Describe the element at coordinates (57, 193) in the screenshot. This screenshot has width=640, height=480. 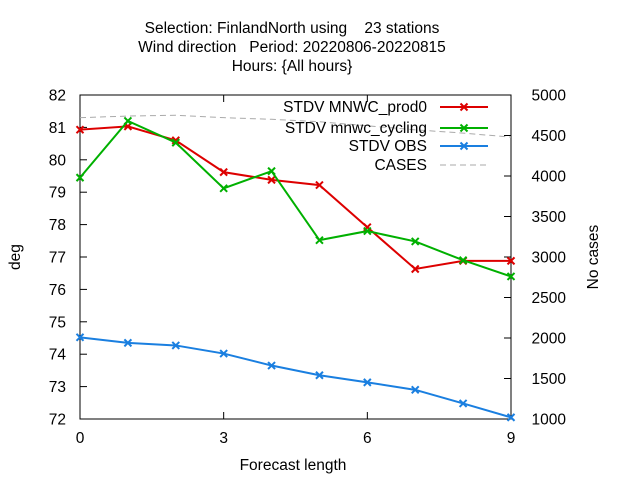
I see `y-tick-label: 79` at that location.